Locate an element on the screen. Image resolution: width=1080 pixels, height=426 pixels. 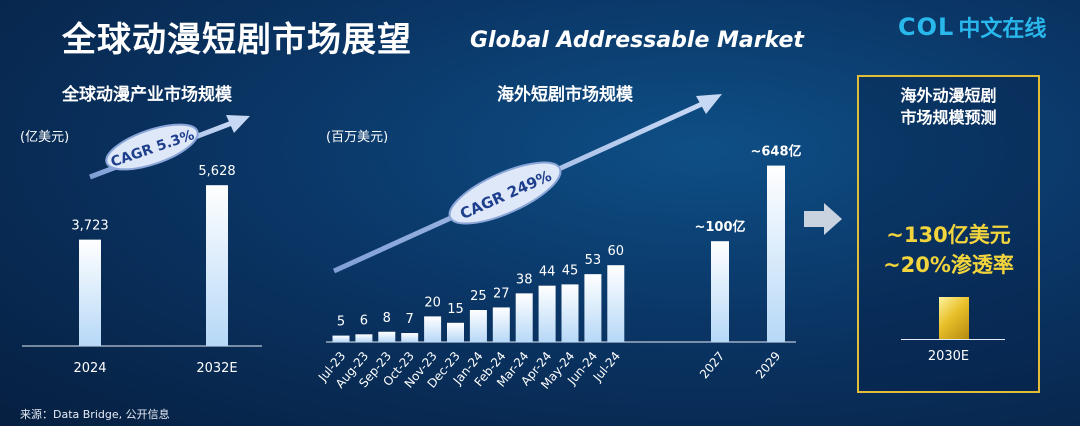
chart1-title: 全球动漫产业市场规模 is located at coordinates (147, 95).